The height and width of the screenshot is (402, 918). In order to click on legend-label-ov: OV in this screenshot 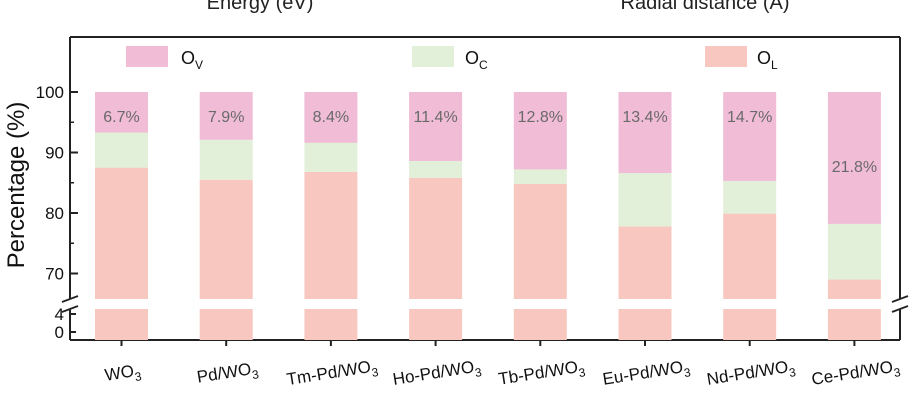, I will do `click(192, 60)`.